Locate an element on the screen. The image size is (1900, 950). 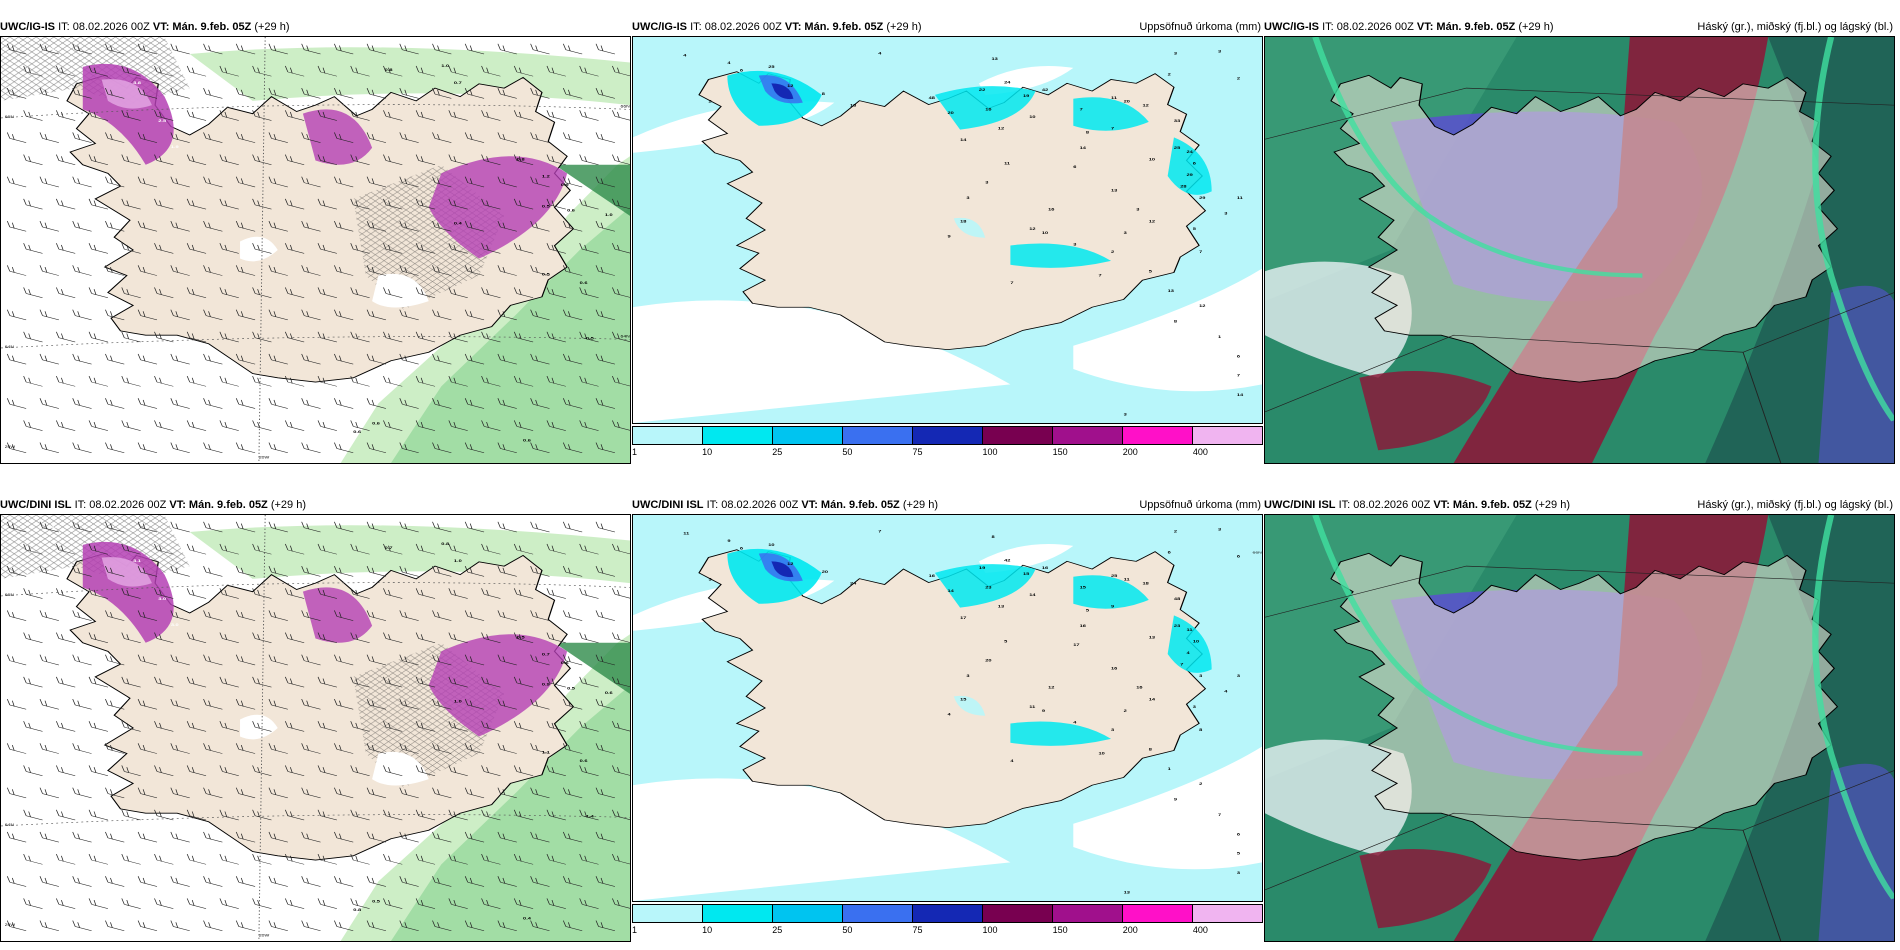
init-time: IT: 08.02.2026 00Z is located at coordinates (120, 505).